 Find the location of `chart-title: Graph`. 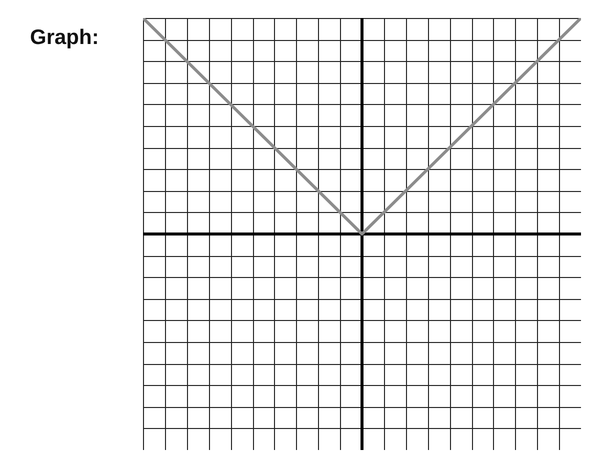

chart-title: Graph is located at coordinates (64, 38).